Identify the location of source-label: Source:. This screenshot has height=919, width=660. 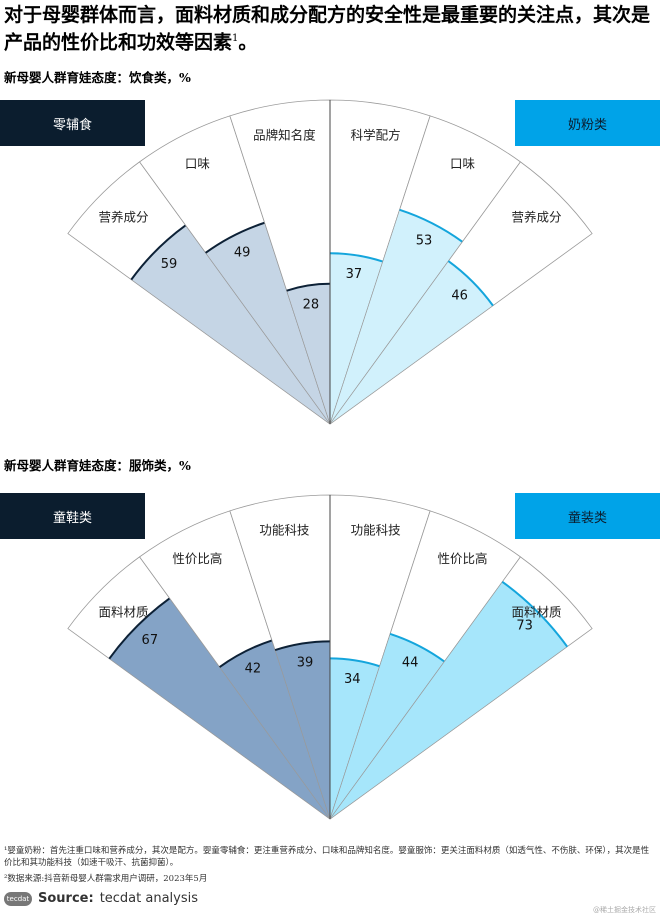
(66, 898).